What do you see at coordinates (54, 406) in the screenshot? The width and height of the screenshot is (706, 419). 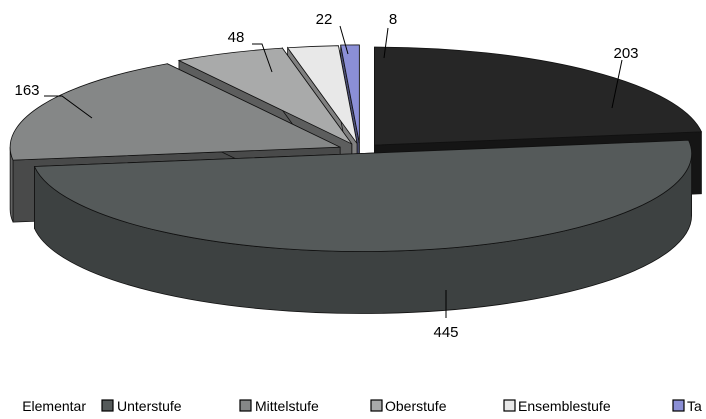 I see `legend-label-elementar: Elementar` at bounding box center [54, 406].